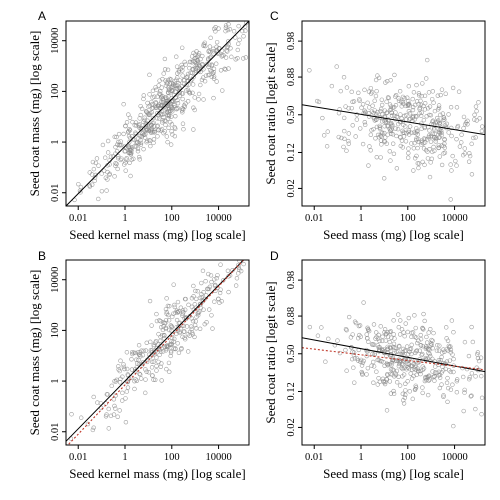 This screenshot has width=500, height=500. I want to click on x-tick-label: 100, so click(408, 457).